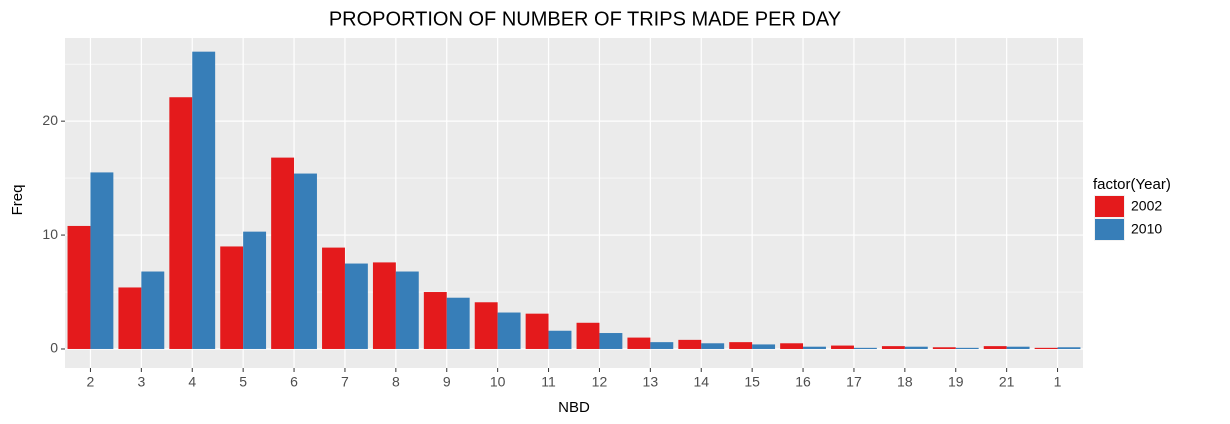 The image size is (1230, 424). I want to click on x-tick-label: 21, so click(1007, 382).